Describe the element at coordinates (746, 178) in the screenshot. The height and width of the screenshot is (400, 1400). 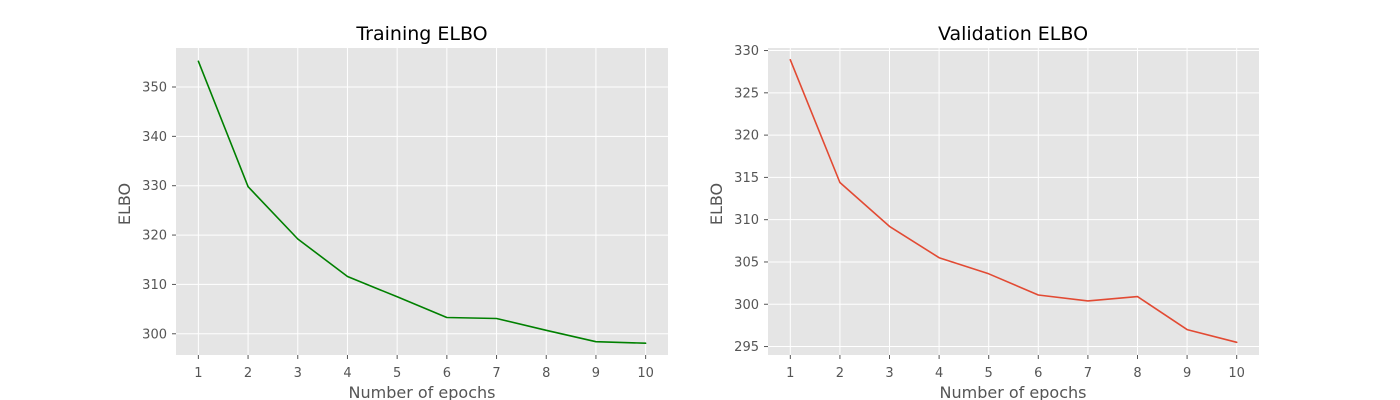
I see `y-tick-label: 315` at that location.